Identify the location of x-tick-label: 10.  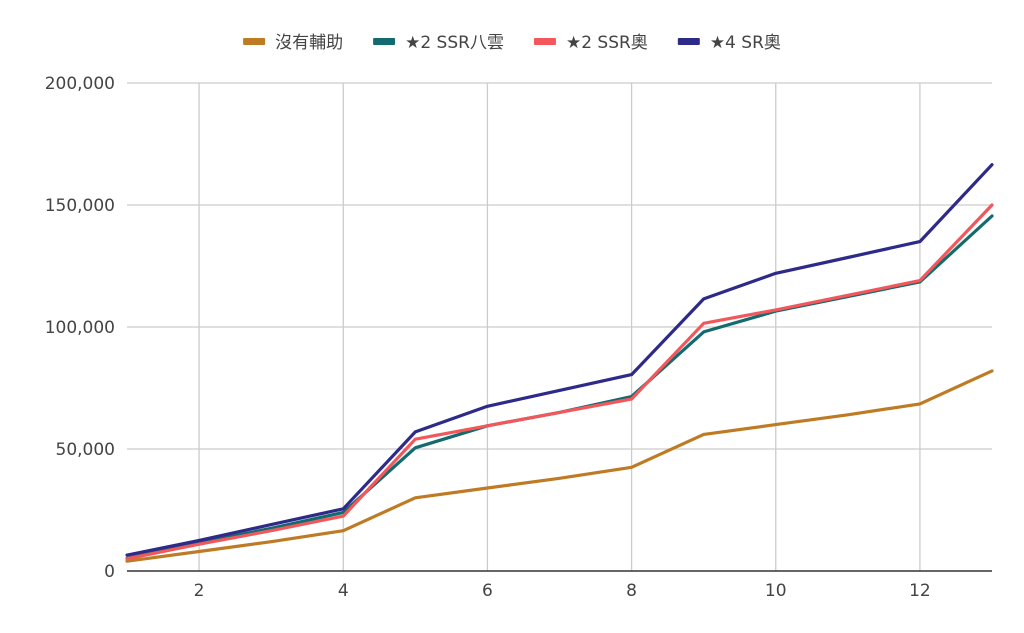
(776, 591).